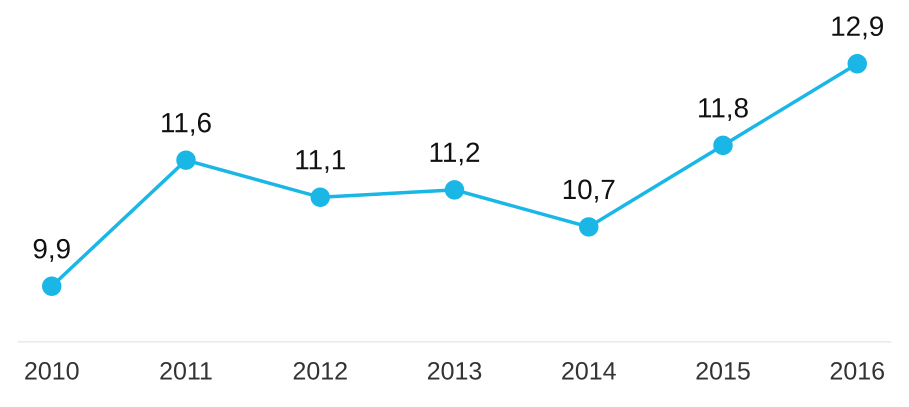  Describe the element at coordinates (52, 371) in the screenshot. I see `x-tick-label: 2010` at that location.